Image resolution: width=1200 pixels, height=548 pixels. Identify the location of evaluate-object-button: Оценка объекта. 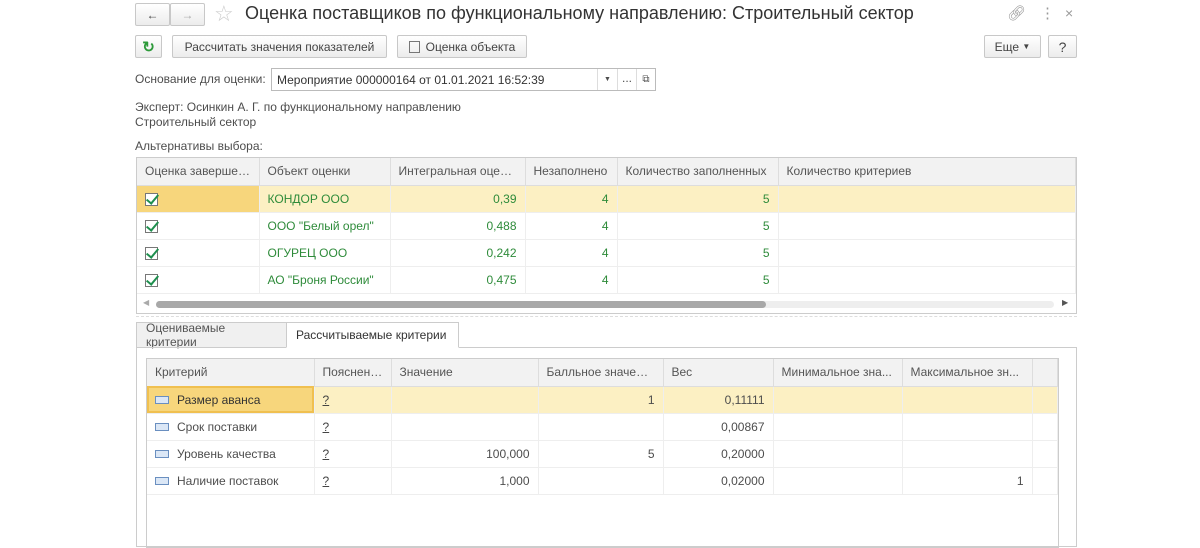
(462, 46).